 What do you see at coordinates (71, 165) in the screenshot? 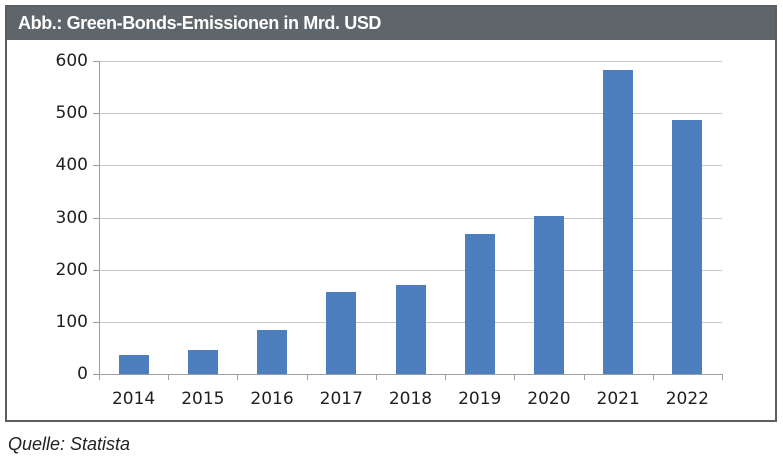
I see `y-axis-tick-label: 400` at bounding box center [71, 165].